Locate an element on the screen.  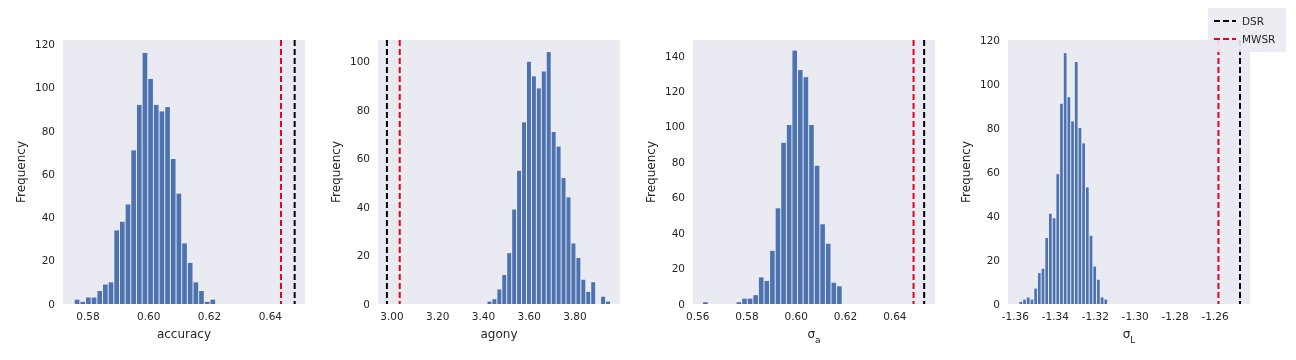
x-tick-label: -1.26 is located at coordinates (1215, 316).